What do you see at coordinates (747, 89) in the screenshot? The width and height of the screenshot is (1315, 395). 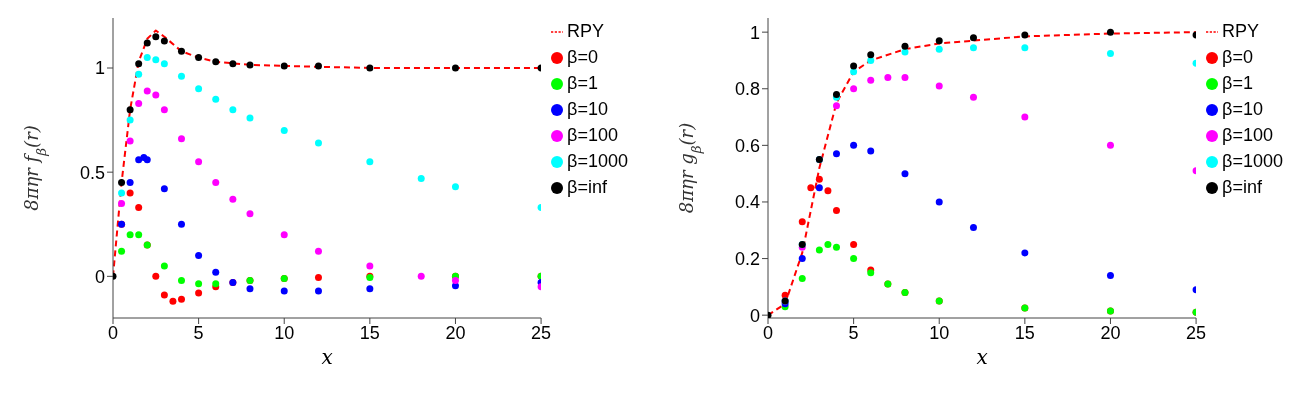 I see `y-tick-label: 0.8` at bounding box center [747, 89].